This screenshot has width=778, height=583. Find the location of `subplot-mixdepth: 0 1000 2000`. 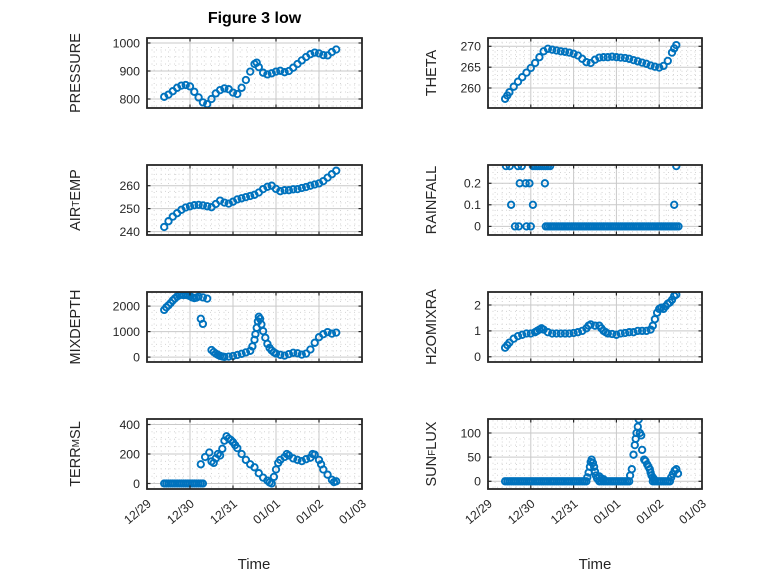

subplot-mixdepth: 0 1000 2000 is located at coordinates (238, 327).